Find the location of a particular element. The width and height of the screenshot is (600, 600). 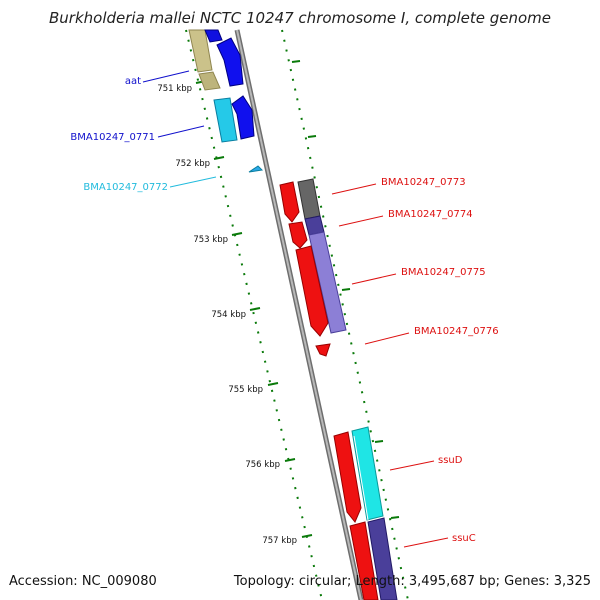

leader-line-bma0771 is located at coordinates (181, 131).